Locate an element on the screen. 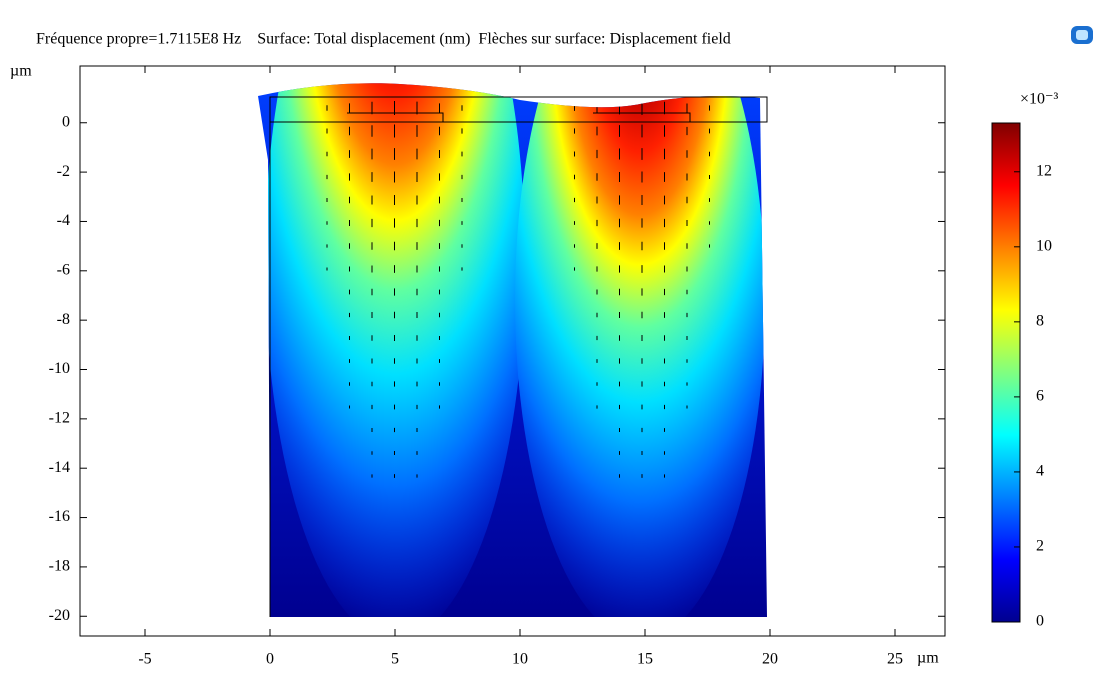 The width and height of the screenshot is (1104, 673). colorbar is located at coordinates (1006, 372).